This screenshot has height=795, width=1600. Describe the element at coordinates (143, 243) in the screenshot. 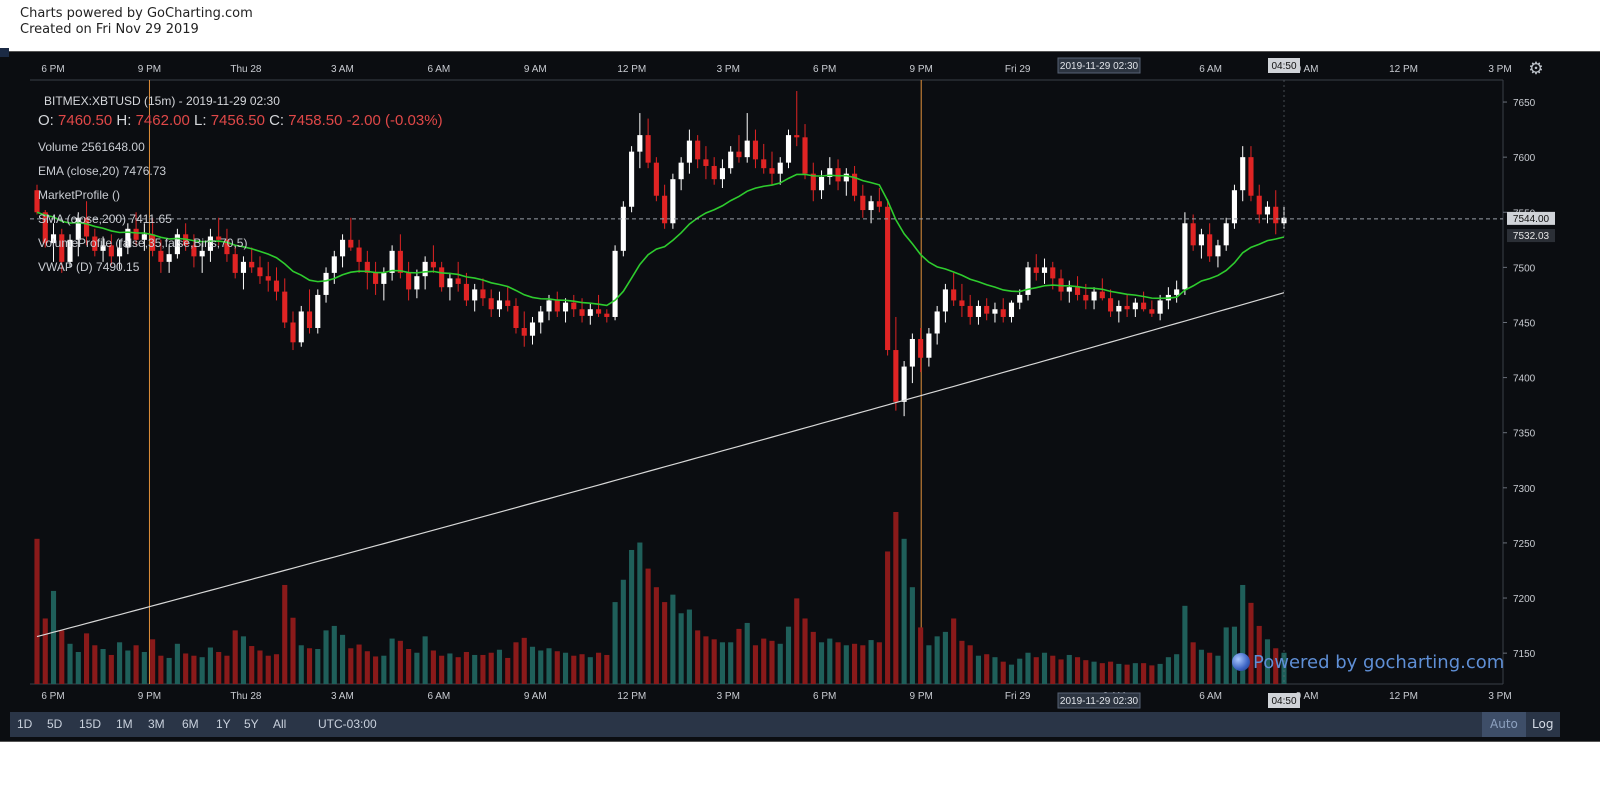

I see `legend-volume-profile: VolumeProfile (false,35,false,Bins,70,5)` at that location.